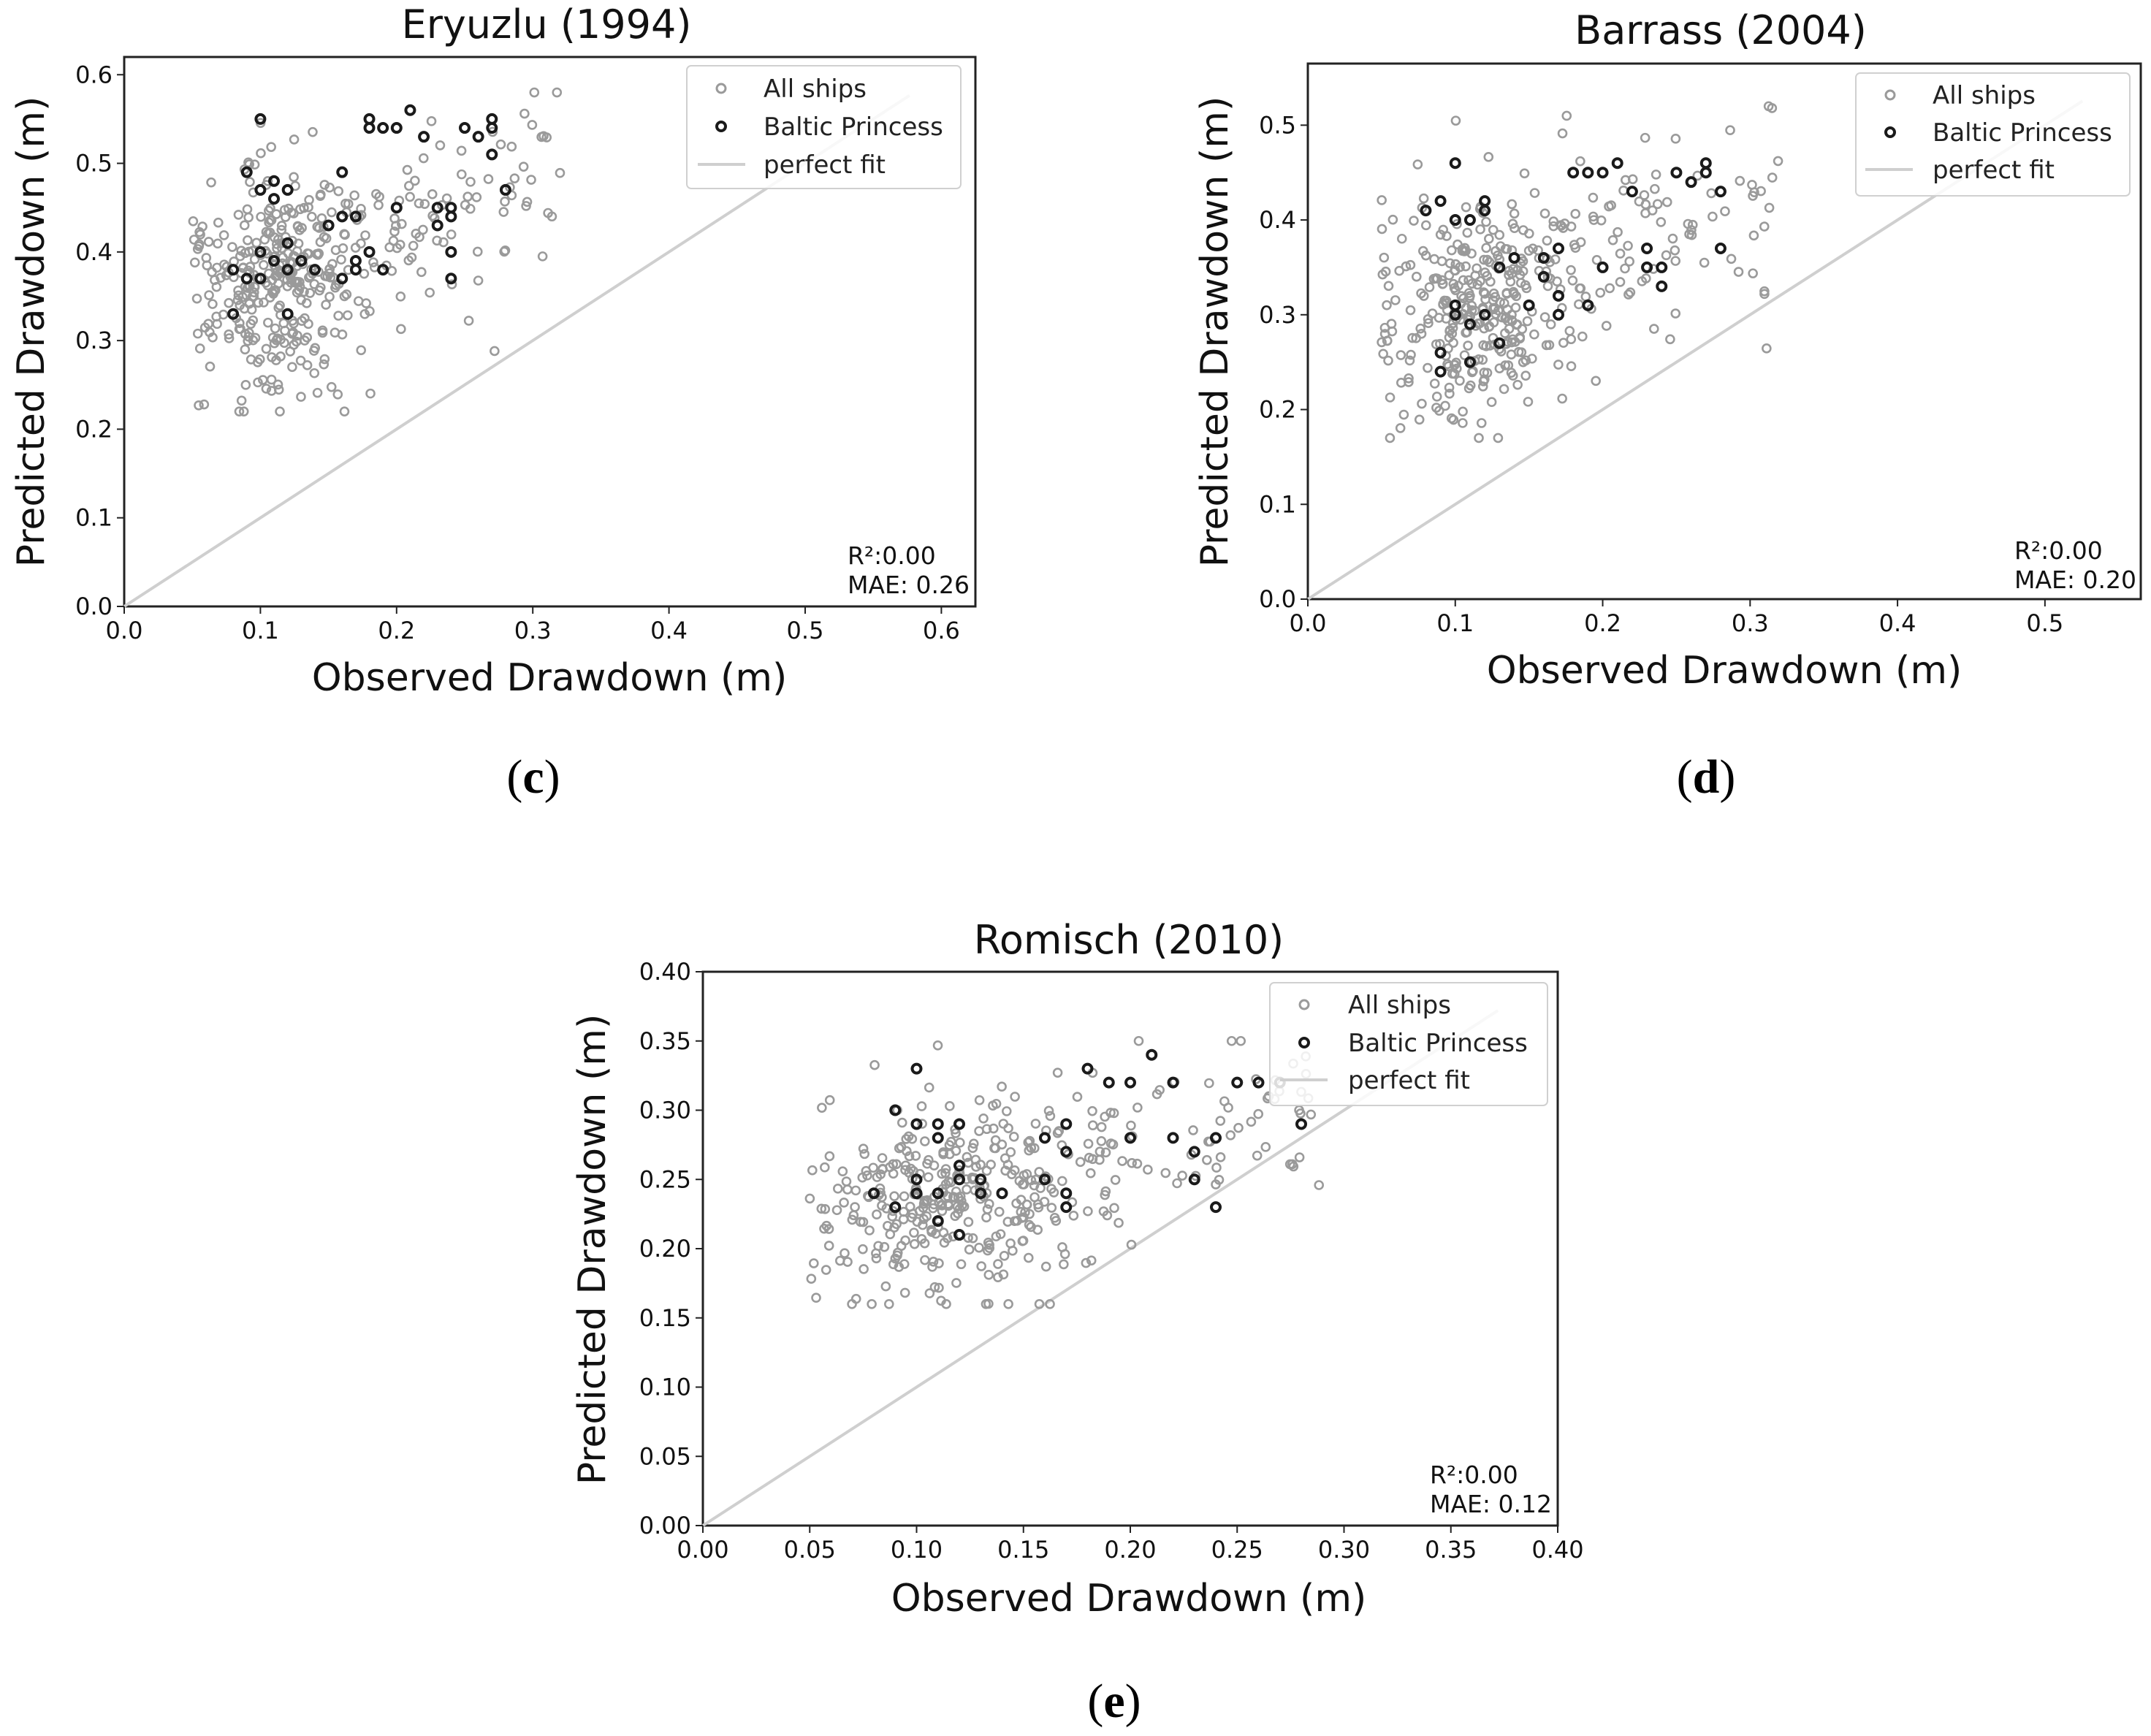 This screenshot has width=2151, height=1736. I want to click on panel-caption-d: (d), so click(1706, 777).